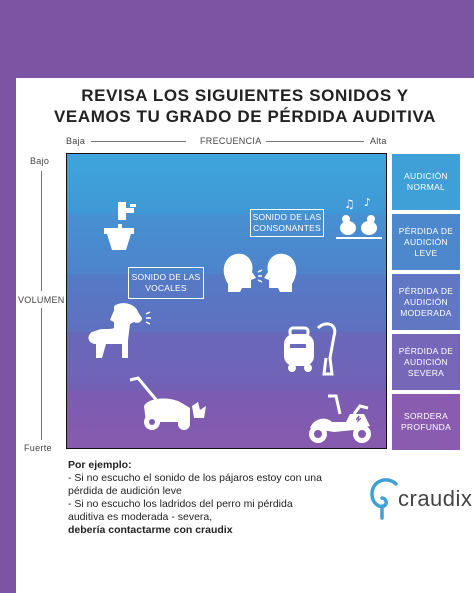 This screenshot has height=593, width=474. Describe the element at coordinates (38, 448) in the screenshot. I see `volume-high-label: Fuerte` at that location.